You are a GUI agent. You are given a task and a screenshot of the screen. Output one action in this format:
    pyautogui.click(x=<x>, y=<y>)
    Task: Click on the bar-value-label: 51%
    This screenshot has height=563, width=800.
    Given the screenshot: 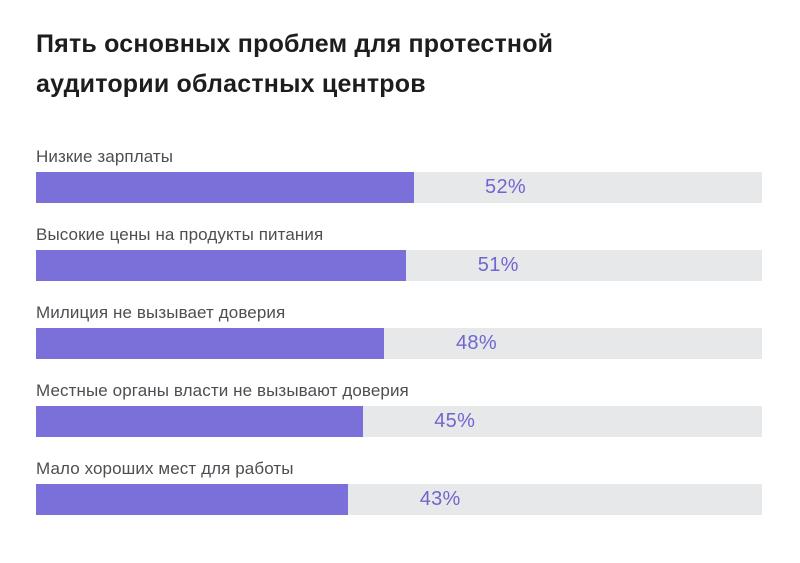 What is the action you would take?
    pyautogui.click(x=498, y=265)
    